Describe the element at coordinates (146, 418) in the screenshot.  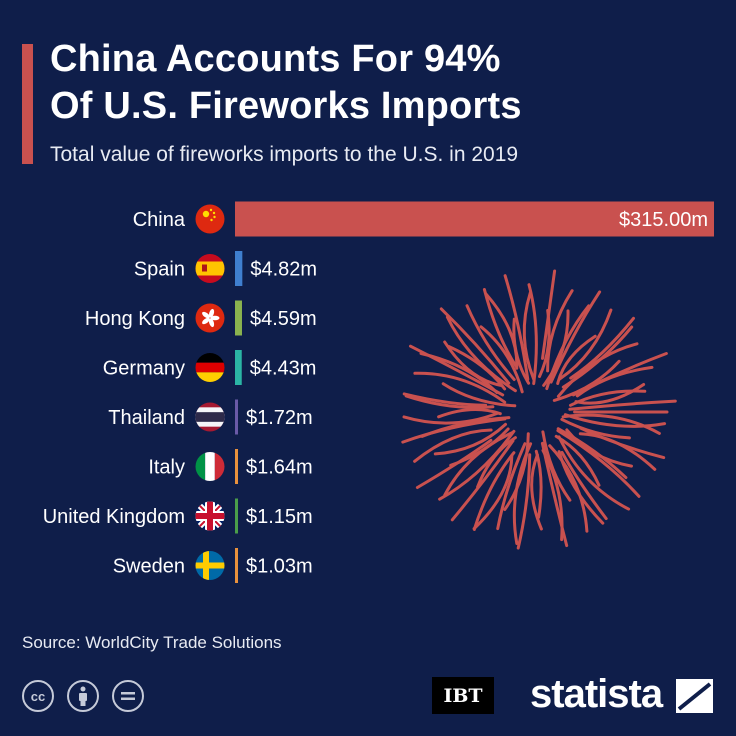
I see `category-label: Thailand` at that location.